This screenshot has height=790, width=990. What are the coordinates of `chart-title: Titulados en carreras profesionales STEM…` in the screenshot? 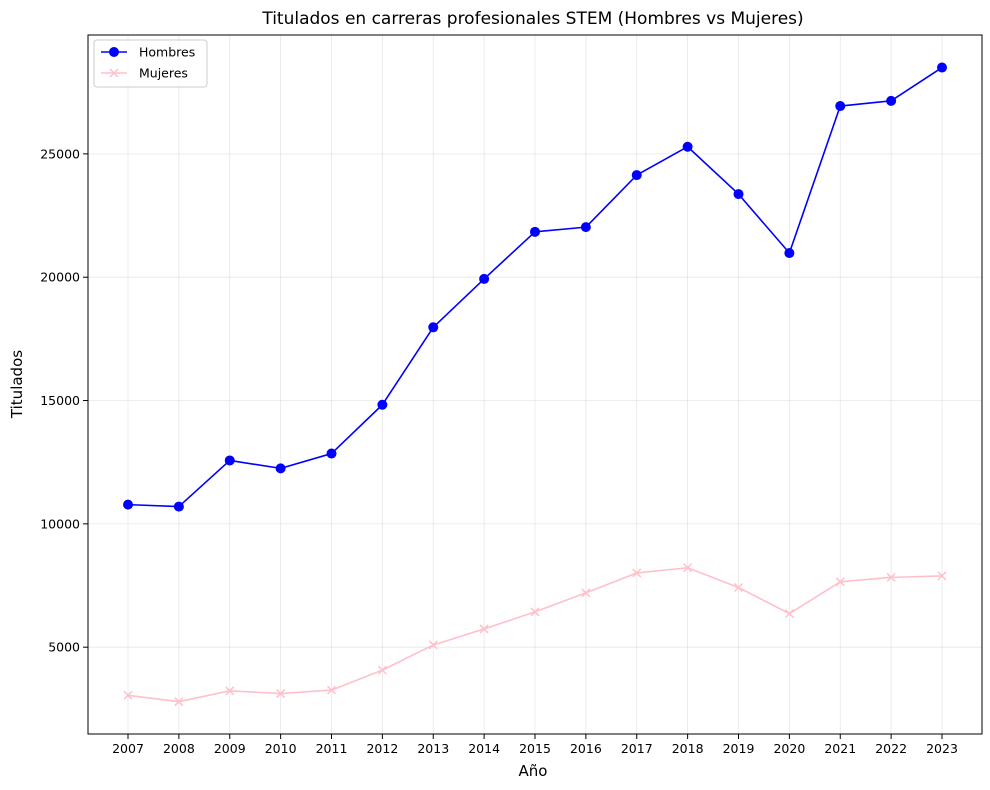 It's located at (532, 19).